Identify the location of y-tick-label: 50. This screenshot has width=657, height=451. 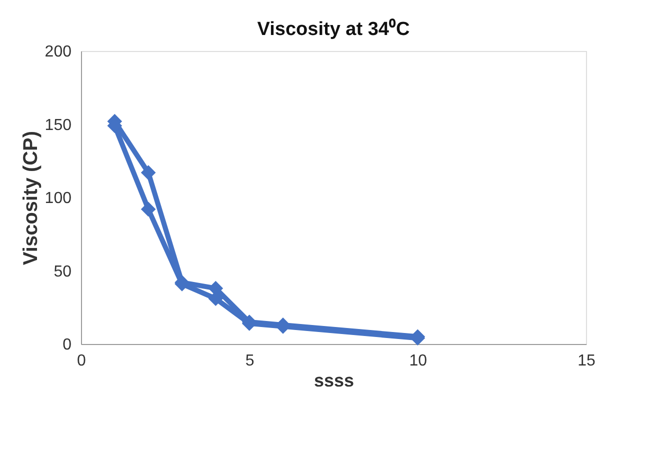
(63, 271).